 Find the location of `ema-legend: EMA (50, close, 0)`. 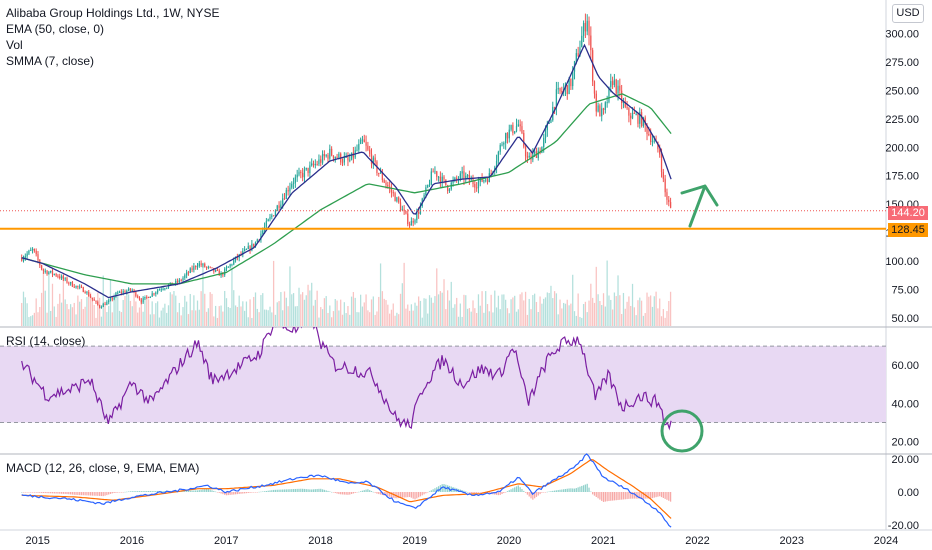

ema-legend: EMA (50, close, 0) is located at coordinates (55, 29).